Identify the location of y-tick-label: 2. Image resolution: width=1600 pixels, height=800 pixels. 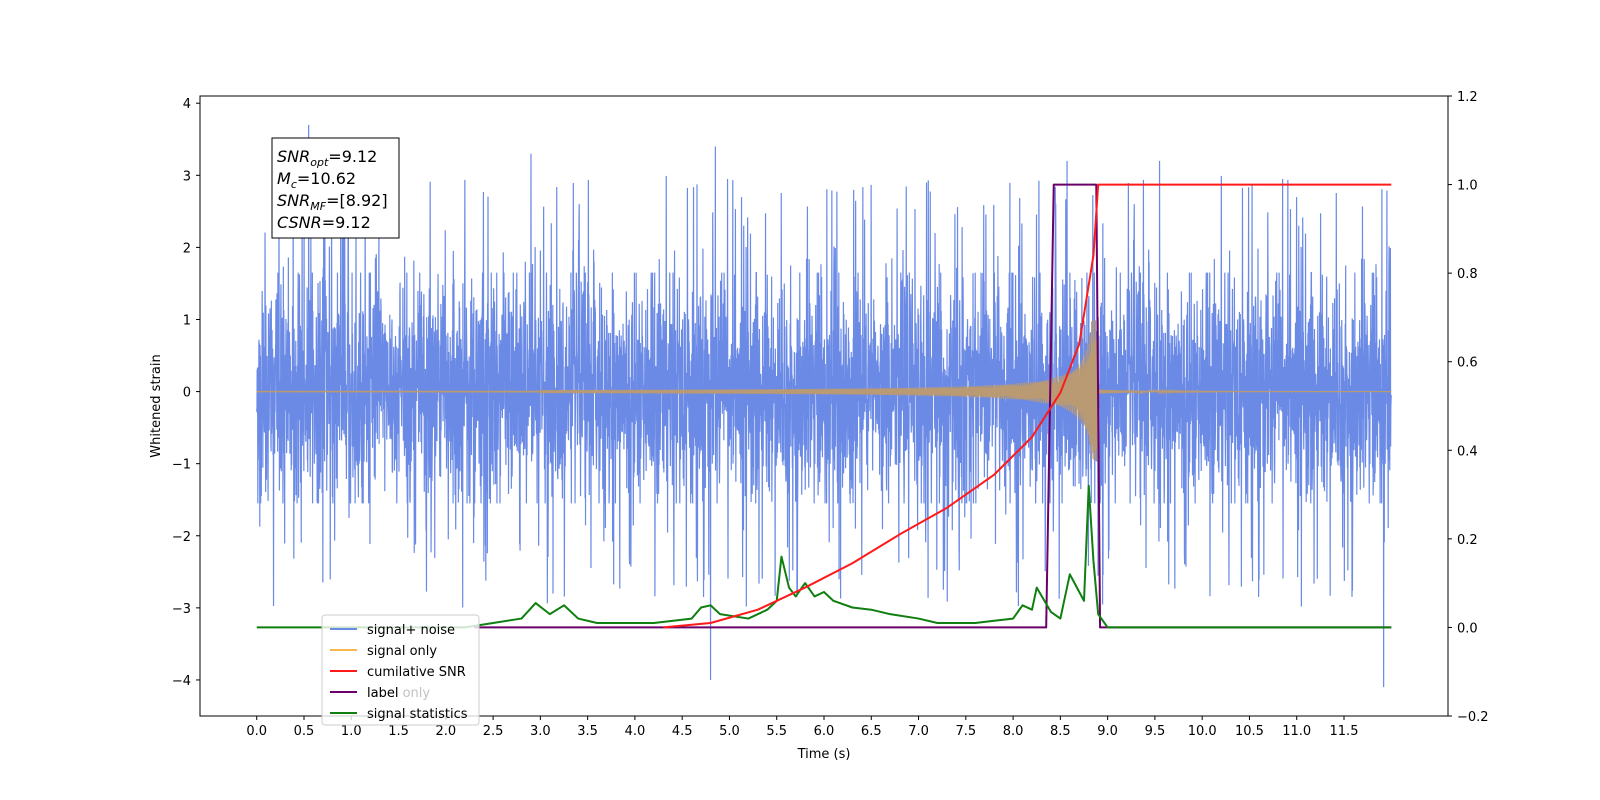
(187, 248).